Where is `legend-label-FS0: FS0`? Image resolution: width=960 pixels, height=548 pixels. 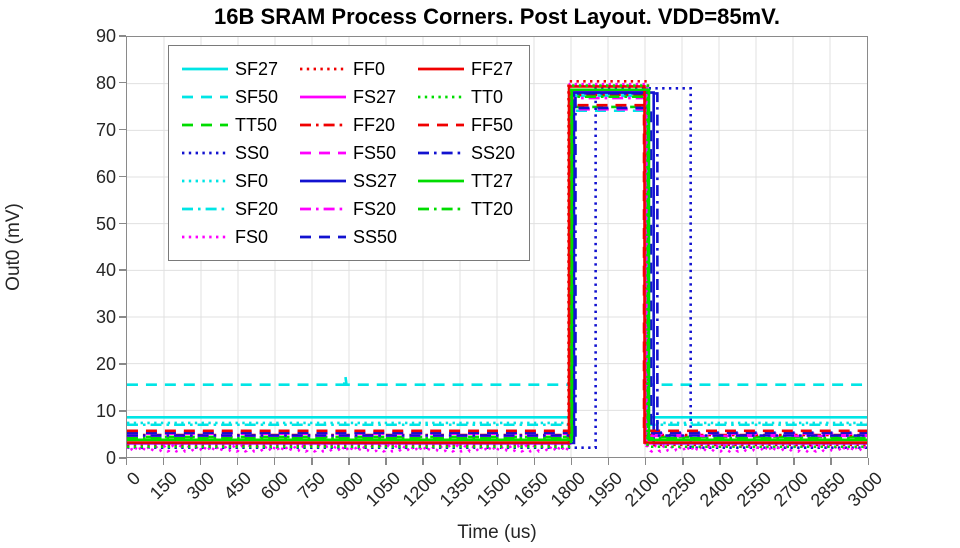
legend-label-FS0: FS0 is located at coordinates (252, 236).